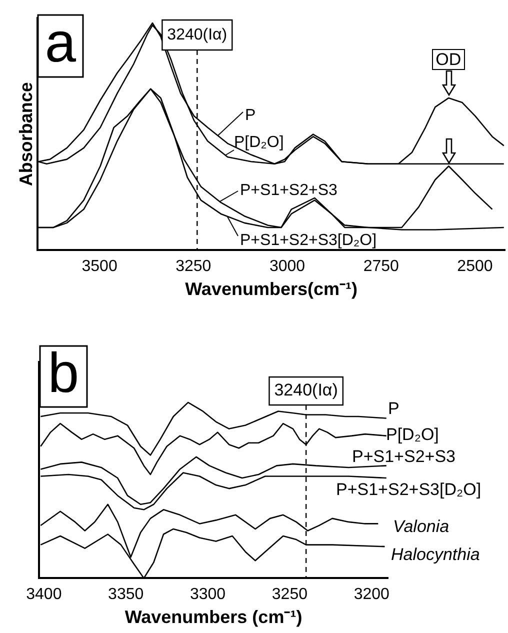 This screenshot has width=508, height=633. What do you see at coordinates (381, 267) in the screenshot?
I see `x-tick-label: 2750` at bounding box center [381, 267].